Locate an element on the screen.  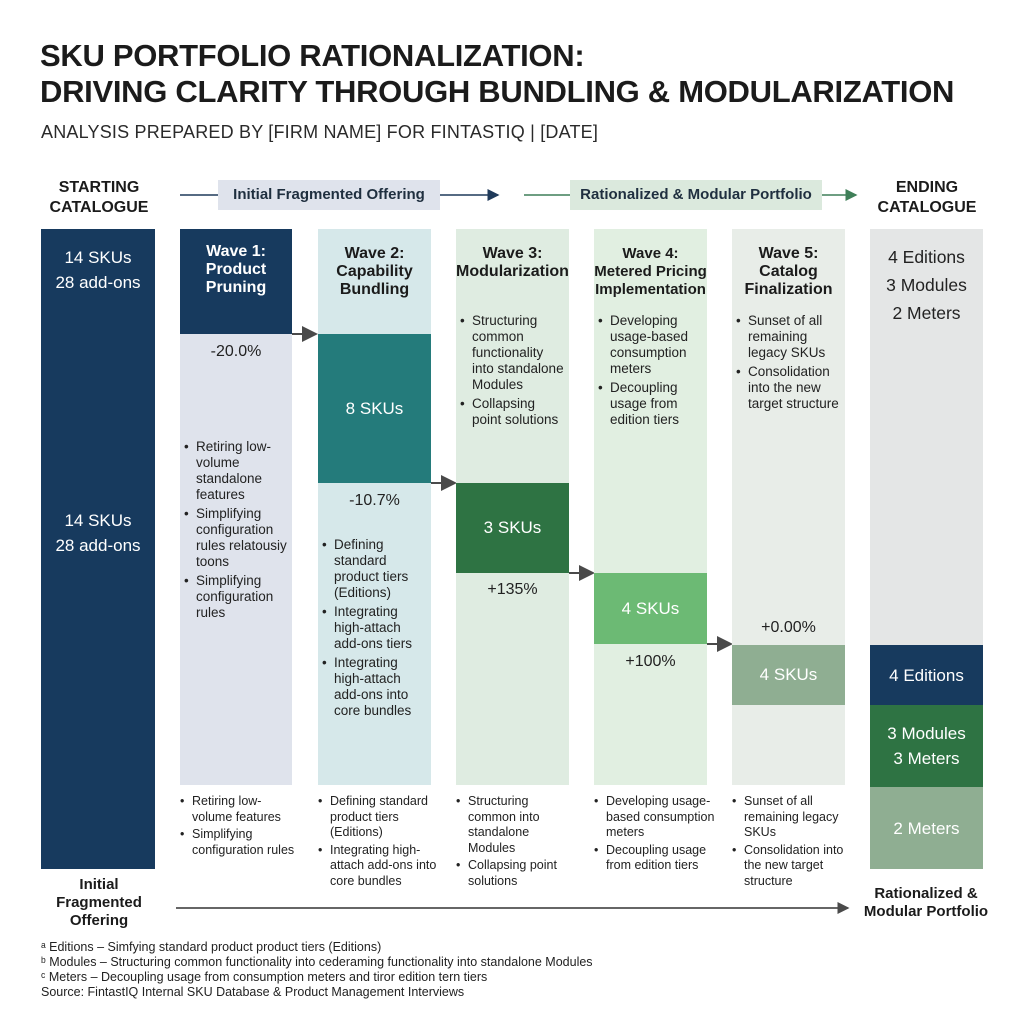
wave-2-heading-line: Capability is located at coordinates (374, 271).